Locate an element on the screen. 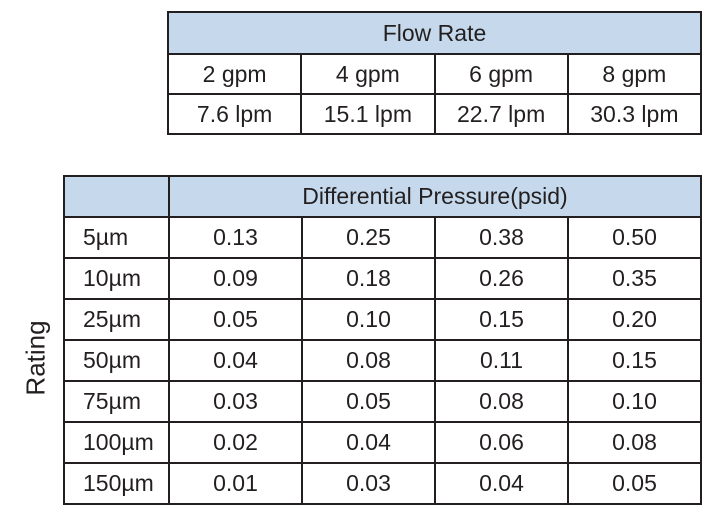 This screenshot has width=728, height=516. pressure-value-cell: 0.25 is located at coordinates (368, 237).